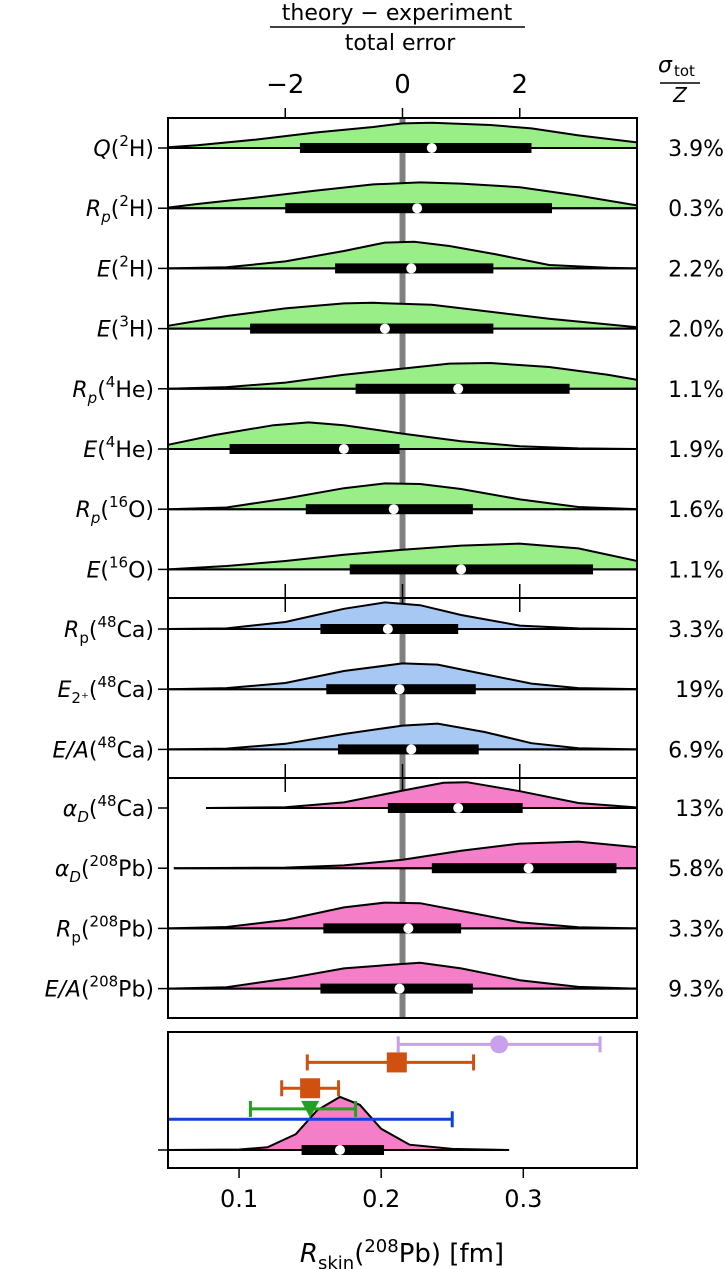 This screenshot has height=1269, width=726. What do you see at coordinates (519, 85) in the screenshot?
I see `top-tick-label: 2` at bounding box center [519, 85].